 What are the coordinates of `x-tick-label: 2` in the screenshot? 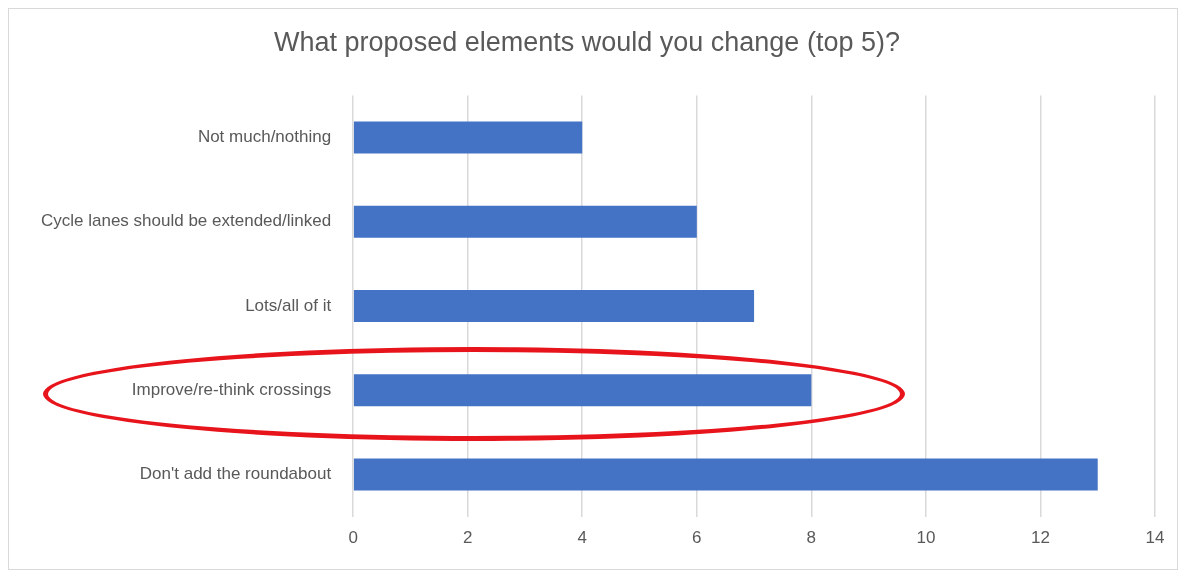 It's located at (467, 538).